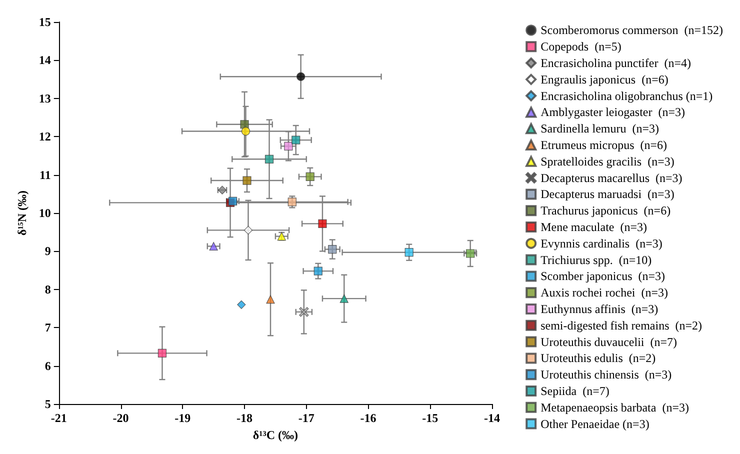  I want to click on y-tick-label: 12, so click(44, 137).